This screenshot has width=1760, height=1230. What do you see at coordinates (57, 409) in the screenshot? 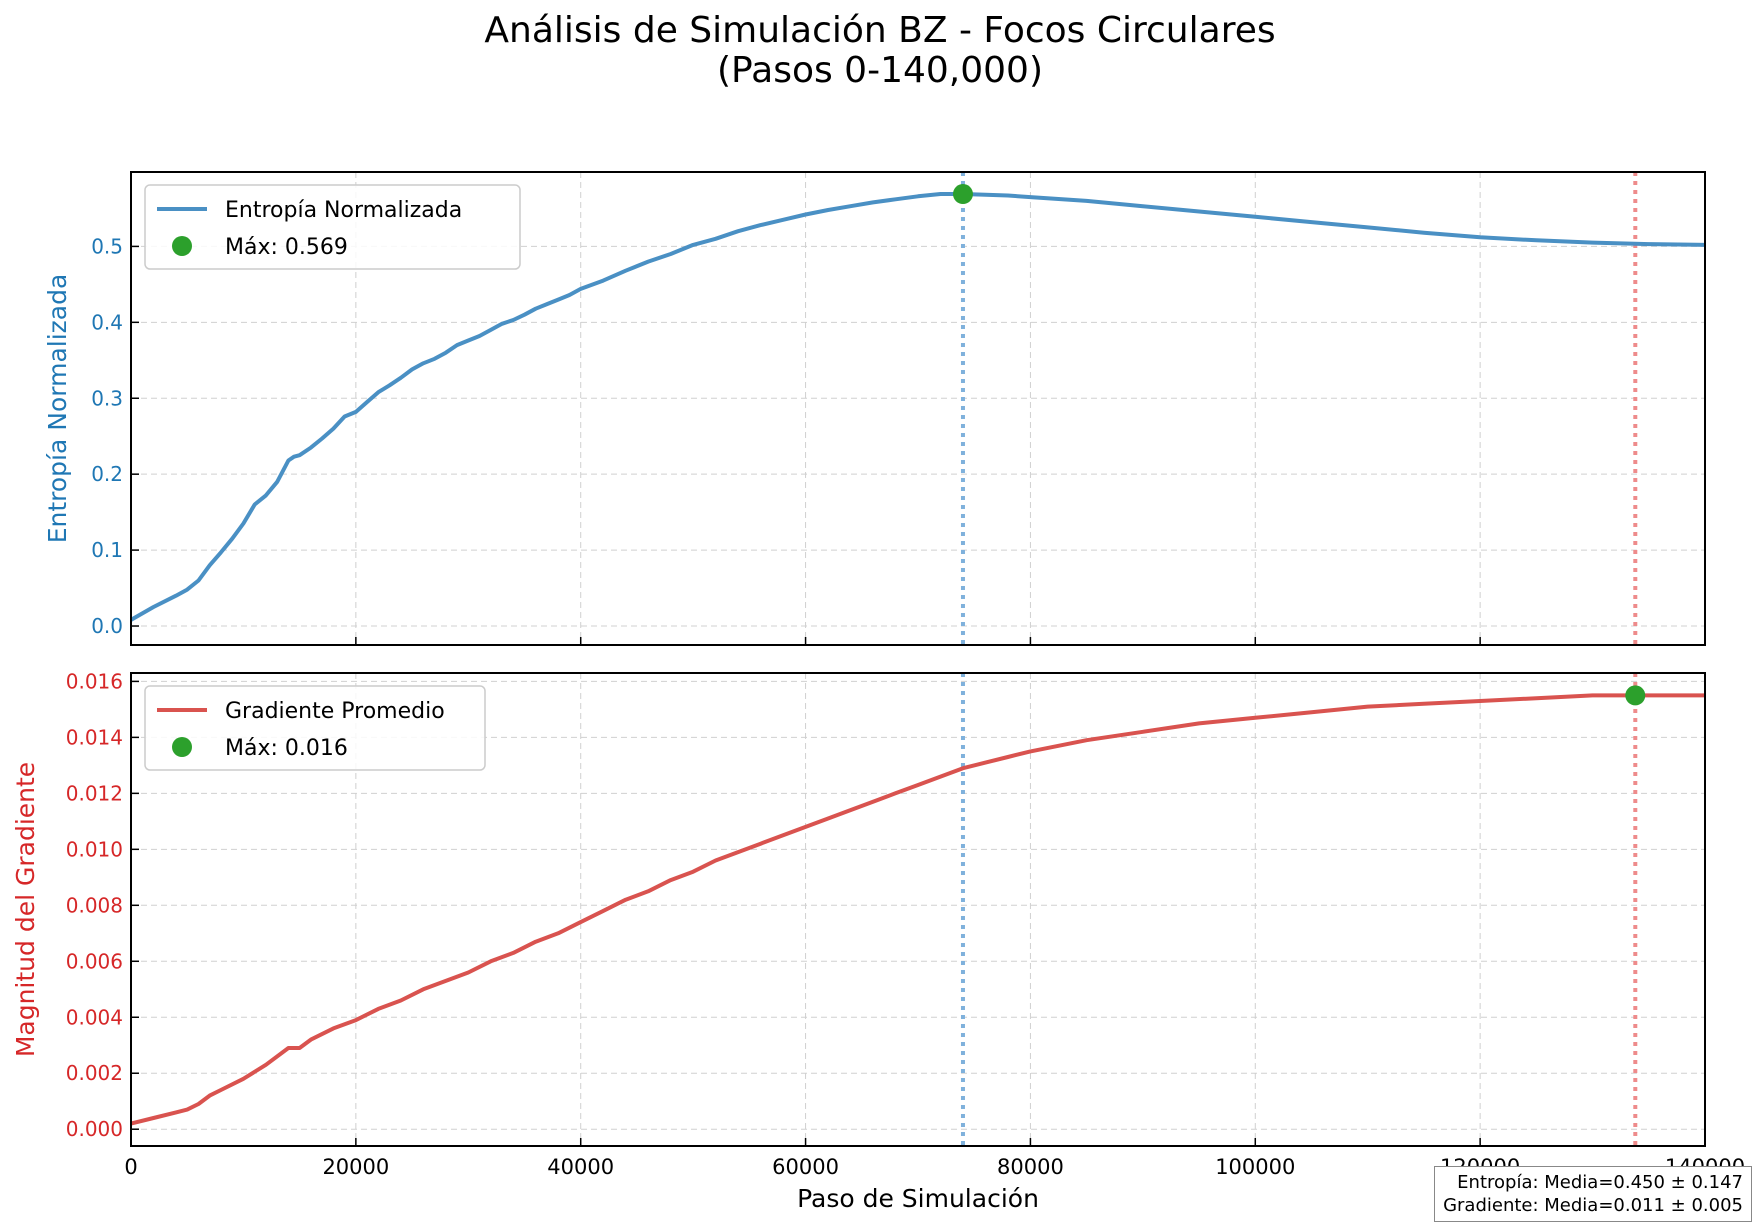
I see `entropy-ylabel: Entropía Normalizada` at bounding box center [57, 409].